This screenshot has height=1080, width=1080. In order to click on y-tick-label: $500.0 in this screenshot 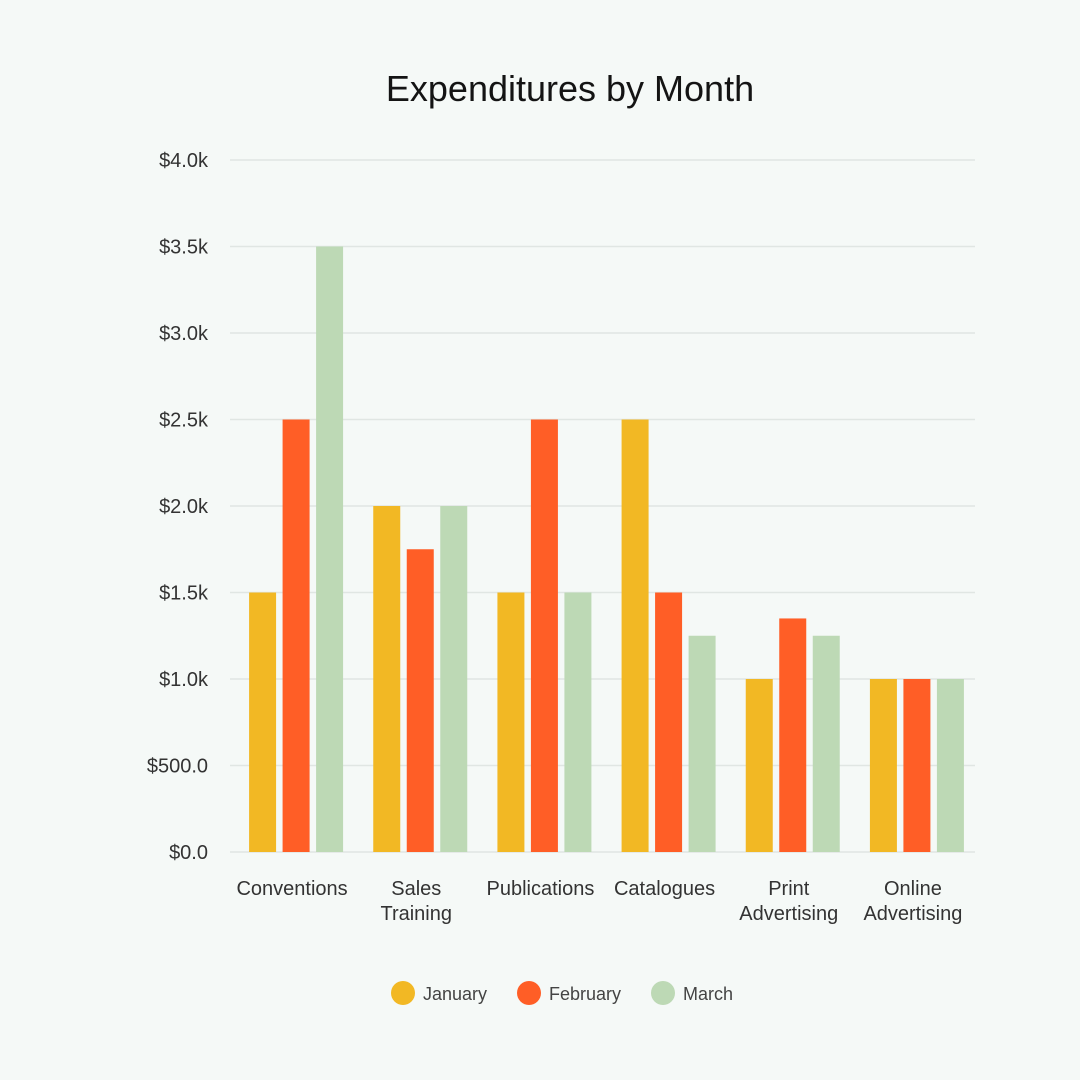, I will do `click(177, 767)`.